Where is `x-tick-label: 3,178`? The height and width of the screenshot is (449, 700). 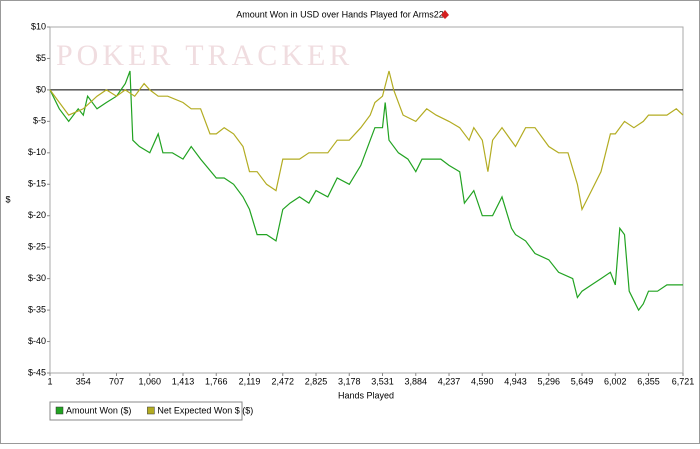
x-tick-label: 3,178 is located at coordinates (349, 381).